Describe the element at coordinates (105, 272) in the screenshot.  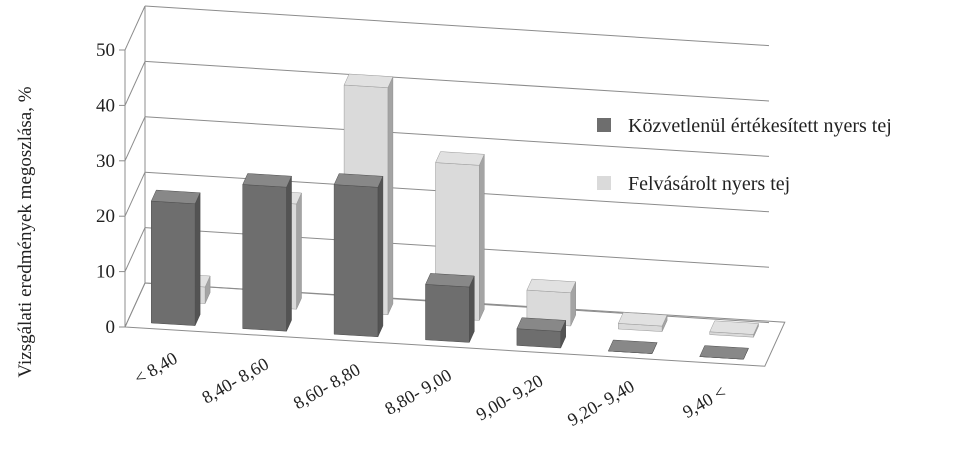
I see `y-tick-label: 10` at that location.